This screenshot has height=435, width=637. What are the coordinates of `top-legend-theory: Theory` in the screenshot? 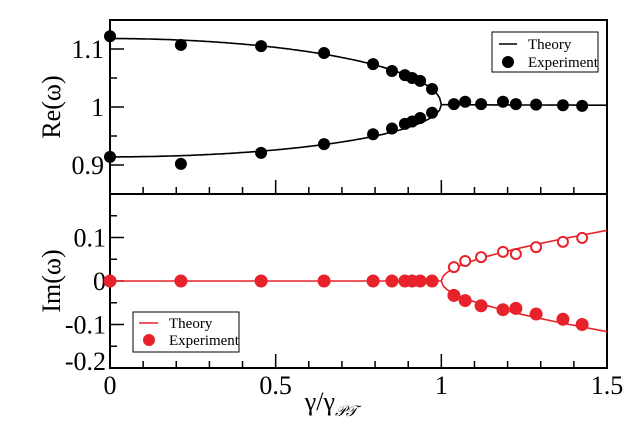 It's located at (550, 45).